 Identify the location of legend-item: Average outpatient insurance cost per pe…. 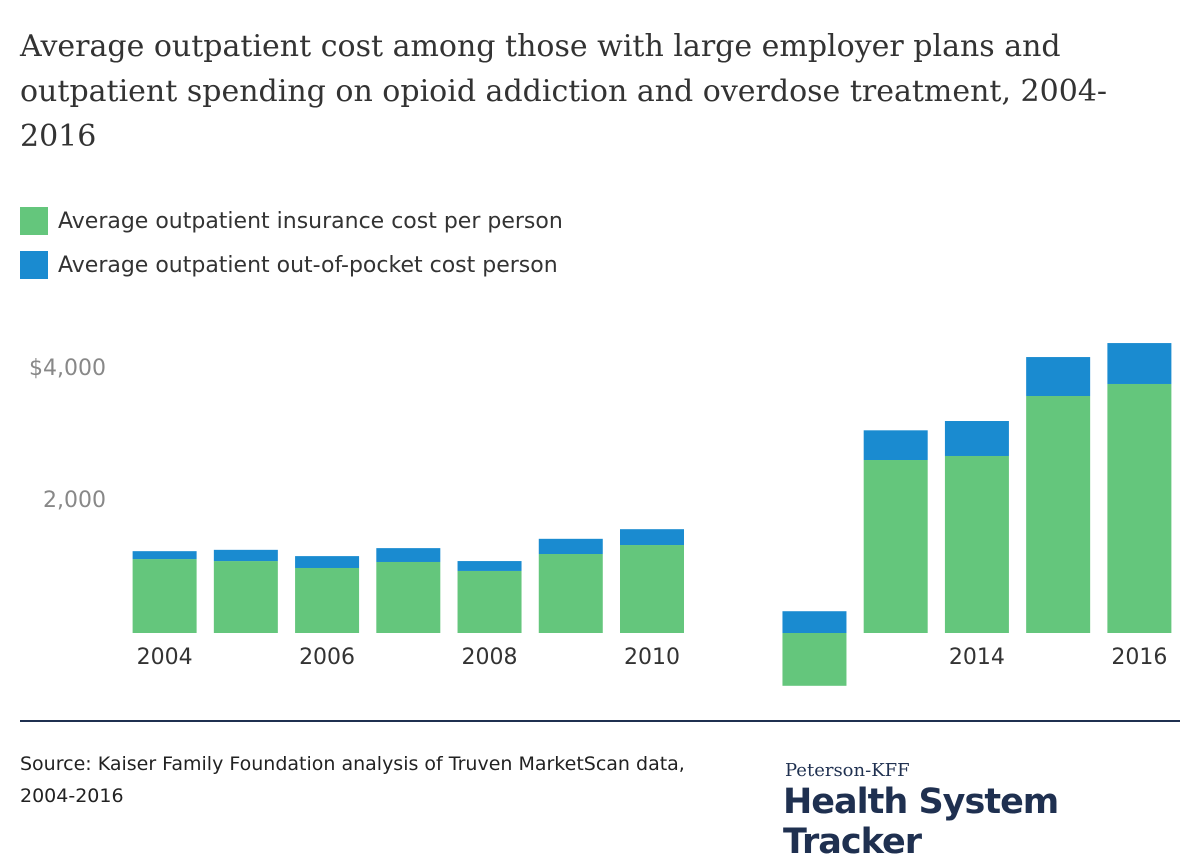
(291, 221).